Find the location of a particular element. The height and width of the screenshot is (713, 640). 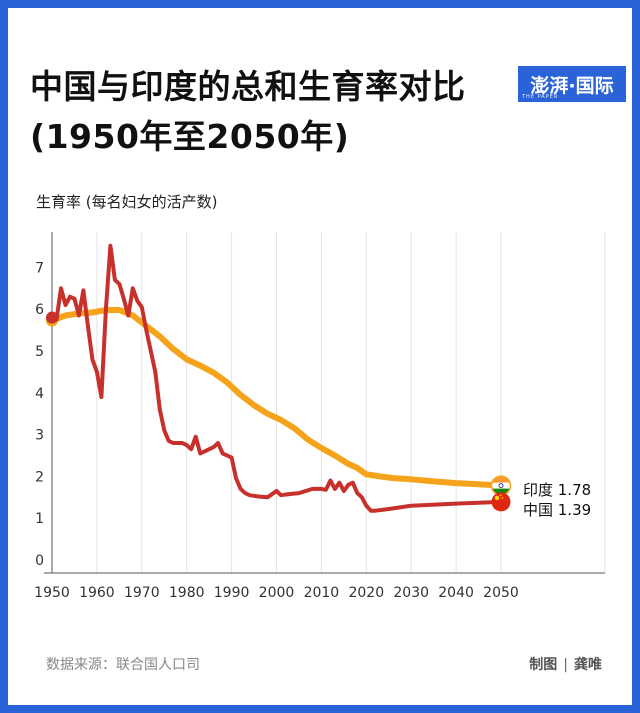

credit-label: 制图 is located at coordinates (543, 665).